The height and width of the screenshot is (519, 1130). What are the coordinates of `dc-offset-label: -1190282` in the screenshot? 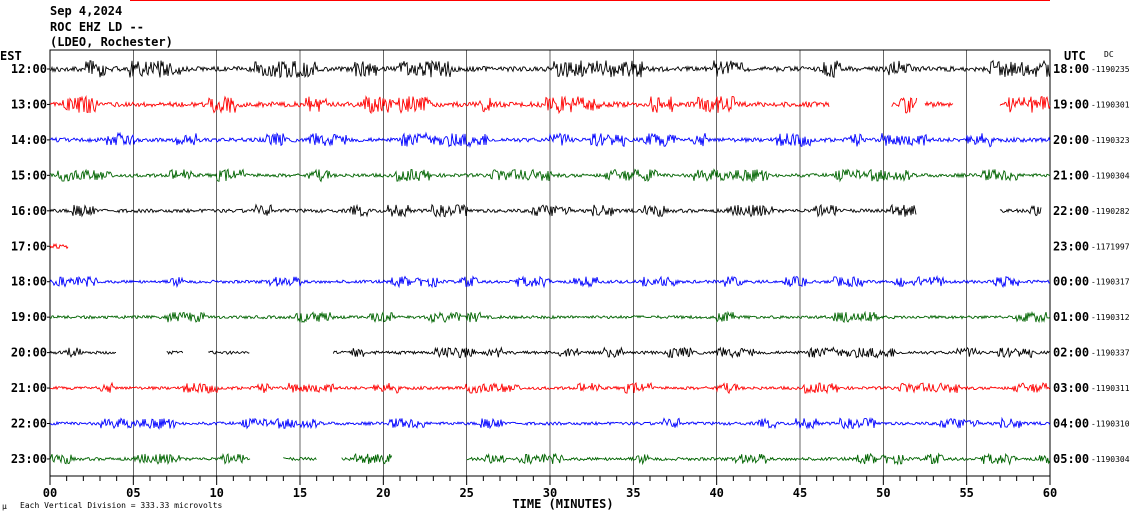 It's located at (1110, 211).